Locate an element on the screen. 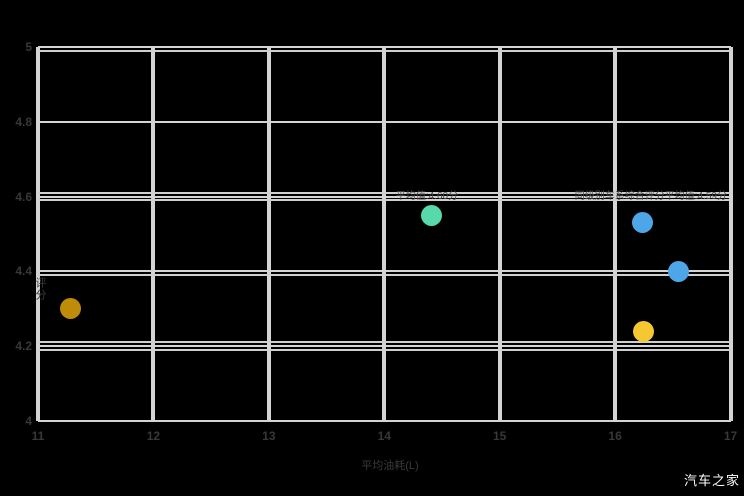 Image resolution: width=744 pixels, height=496 pixels. y-tick-label-4.2: 4.2 is located at coordinates (23, 346).